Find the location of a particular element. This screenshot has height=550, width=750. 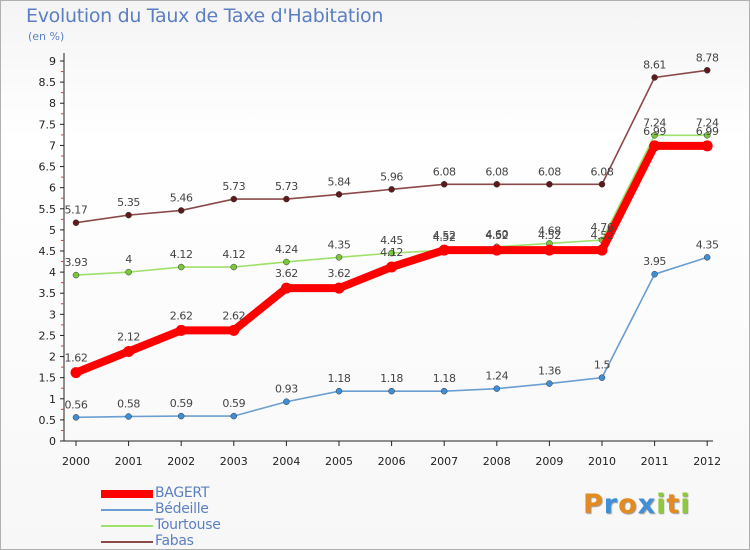

data-label: 4.24 is located at coordinates (286, 249).